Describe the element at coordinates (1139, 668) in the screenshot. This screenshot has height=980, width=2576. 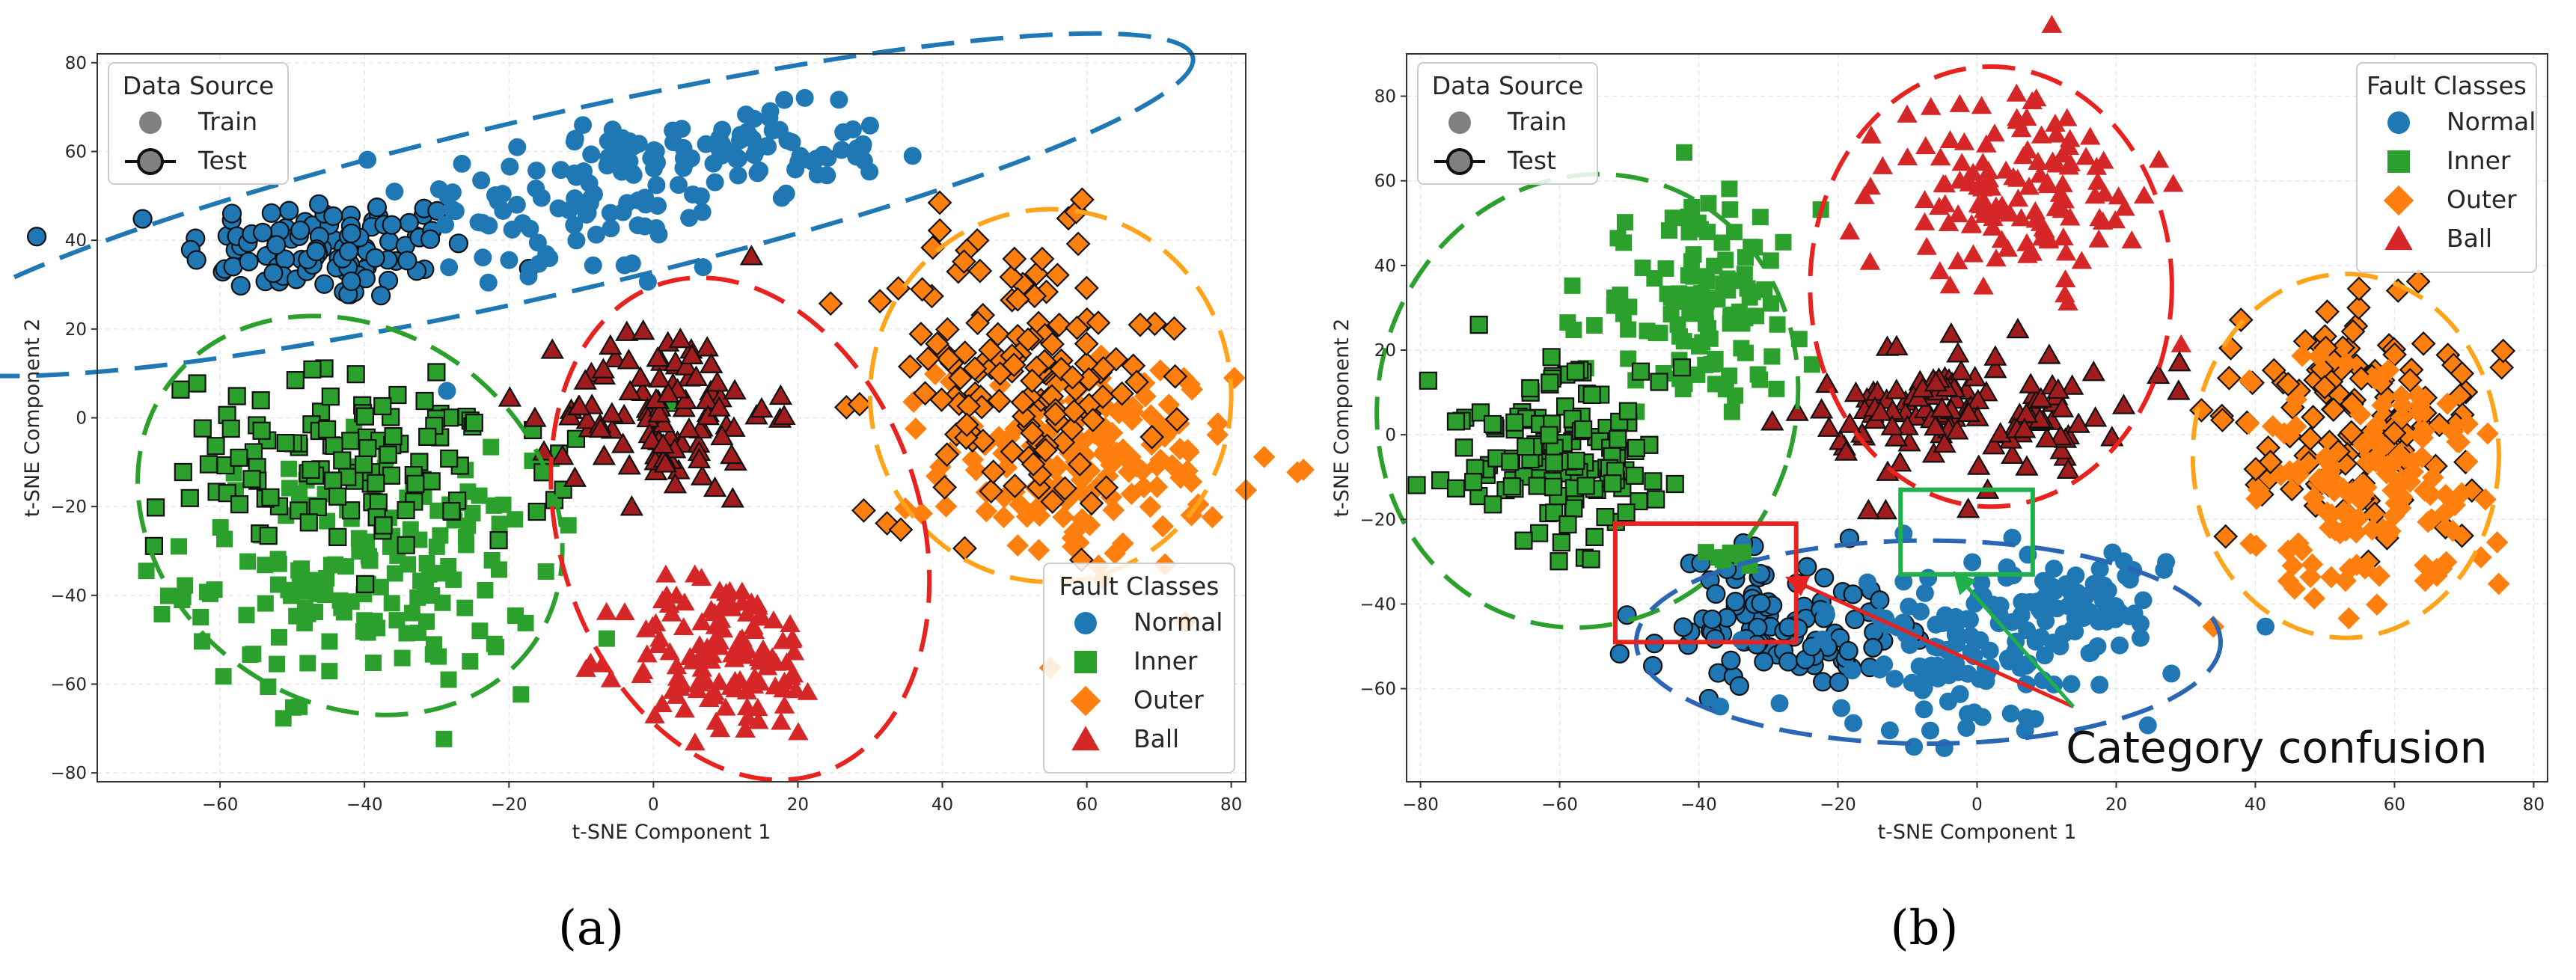
I see `legend-fault-classes: Fault Classes Normal Inner Outer Ball` at that location.